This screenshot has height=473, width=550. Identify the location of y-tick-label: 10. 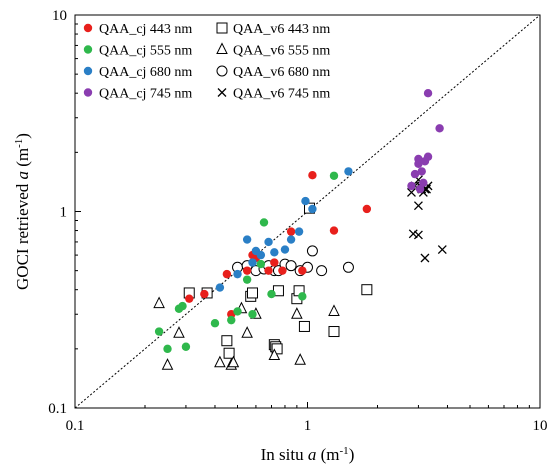
(59, 16).